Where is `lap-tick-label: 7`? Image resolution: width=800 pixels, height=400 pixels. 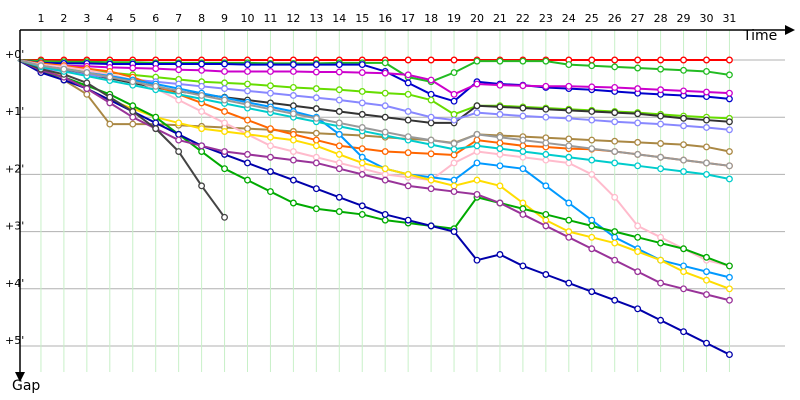 lap-tick-label: 7 is located at coordinates (178, 18).